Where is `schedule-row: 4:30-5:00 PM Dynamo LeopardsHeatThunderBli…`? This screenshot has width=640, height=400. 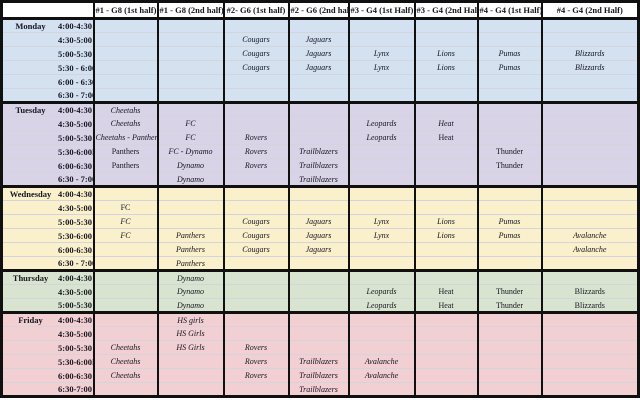 schedule-row: 4:30-5:00 PM Dynamo LeopardsHeatThunderBli… is located at coordinates (320, 291).